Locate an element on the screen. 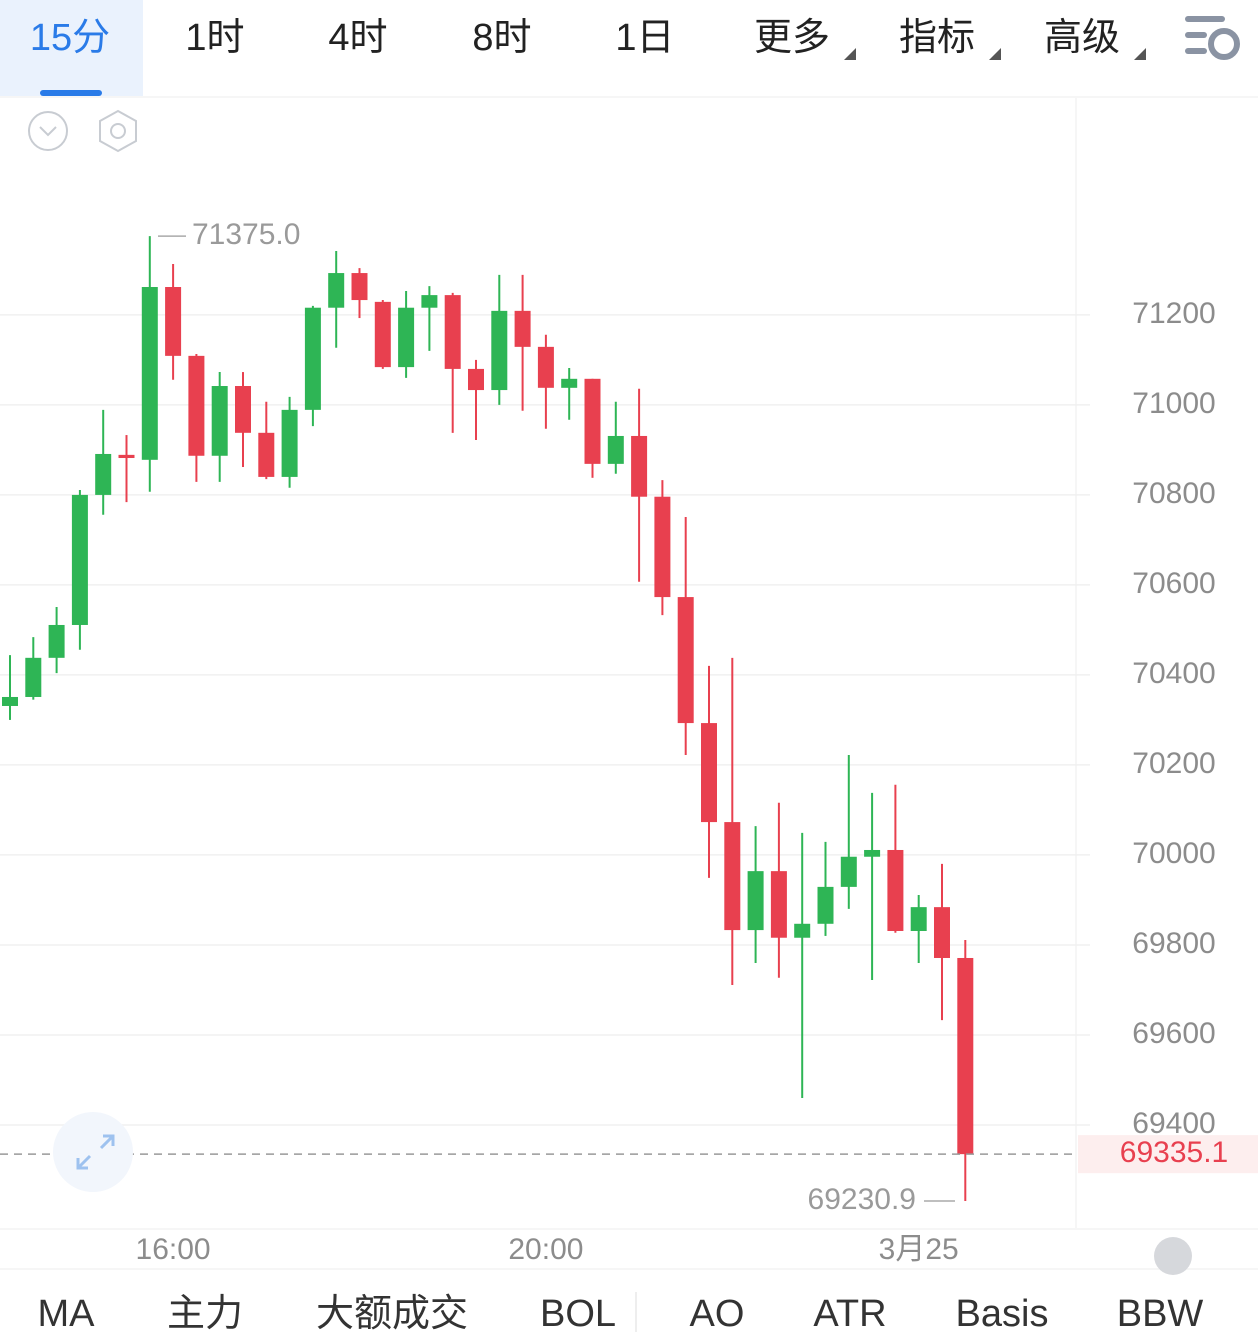 The width and height of the screenshot is (1258, 1338). x-tick-label: 3月25 is located at coordinates (919, 1249).